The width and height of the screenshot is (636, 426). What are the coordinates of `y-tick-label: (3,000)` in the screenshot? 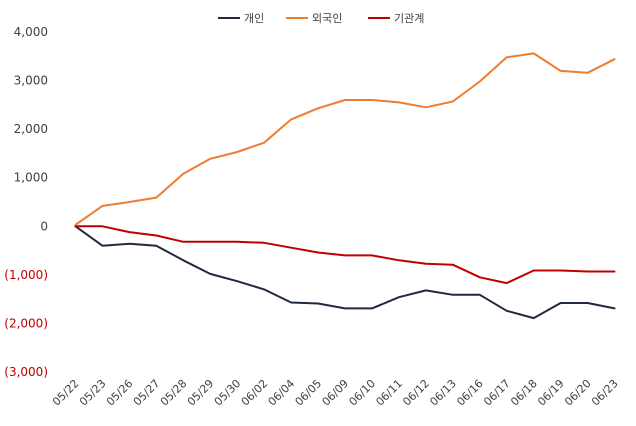 It's located at (26, 372).